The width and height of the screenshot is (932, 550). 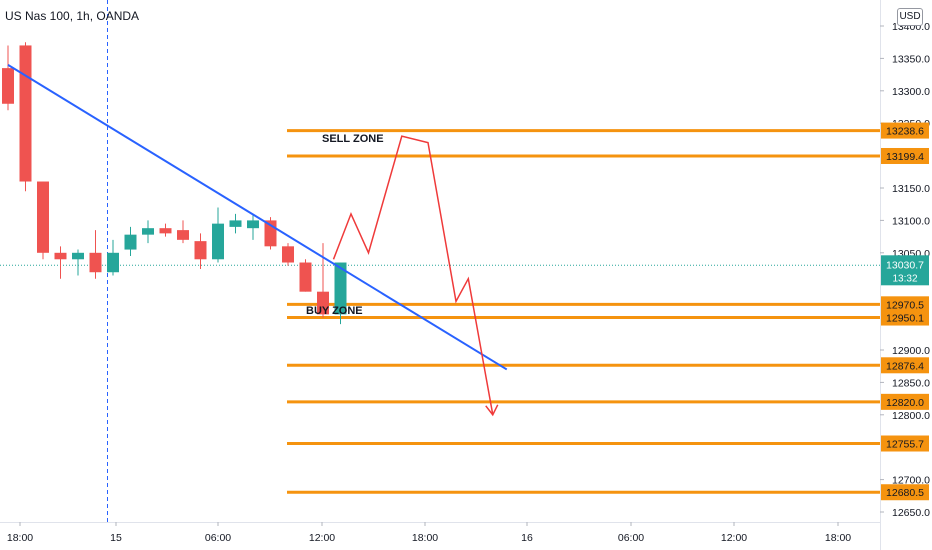 I want to click on projection-arrowhead, so click(x=492, y=410).